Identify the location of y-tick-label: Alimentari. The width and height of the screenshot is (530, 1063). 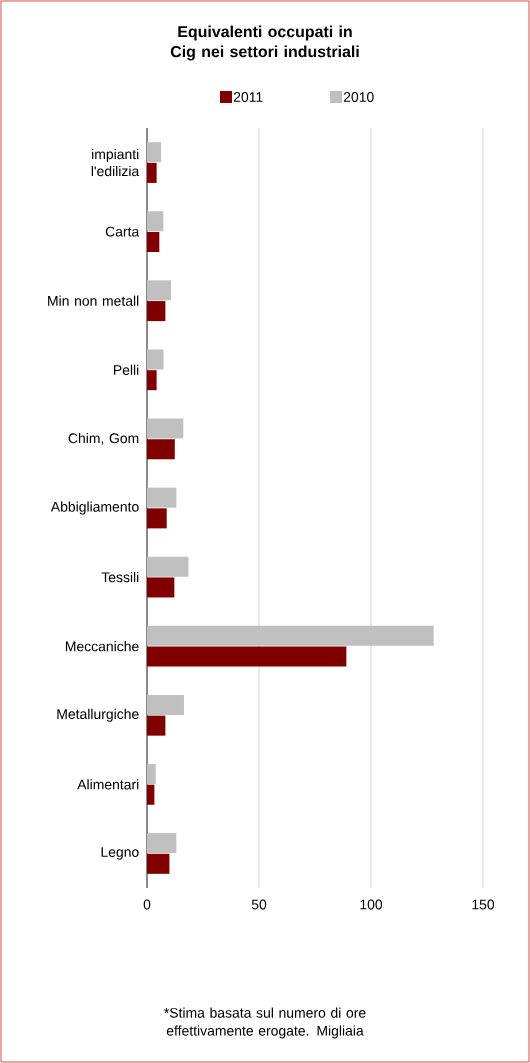
(108, 784).